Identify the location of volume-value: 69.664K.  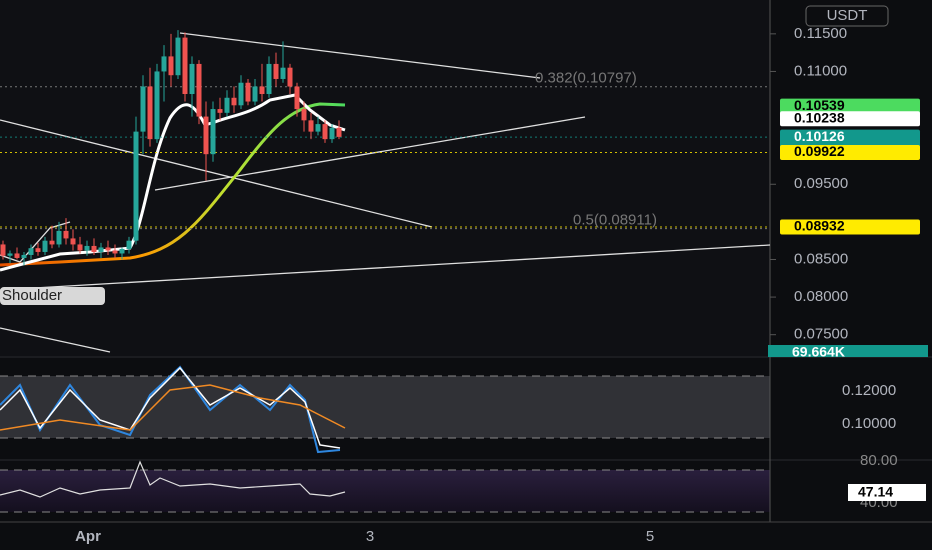
(818, 352).